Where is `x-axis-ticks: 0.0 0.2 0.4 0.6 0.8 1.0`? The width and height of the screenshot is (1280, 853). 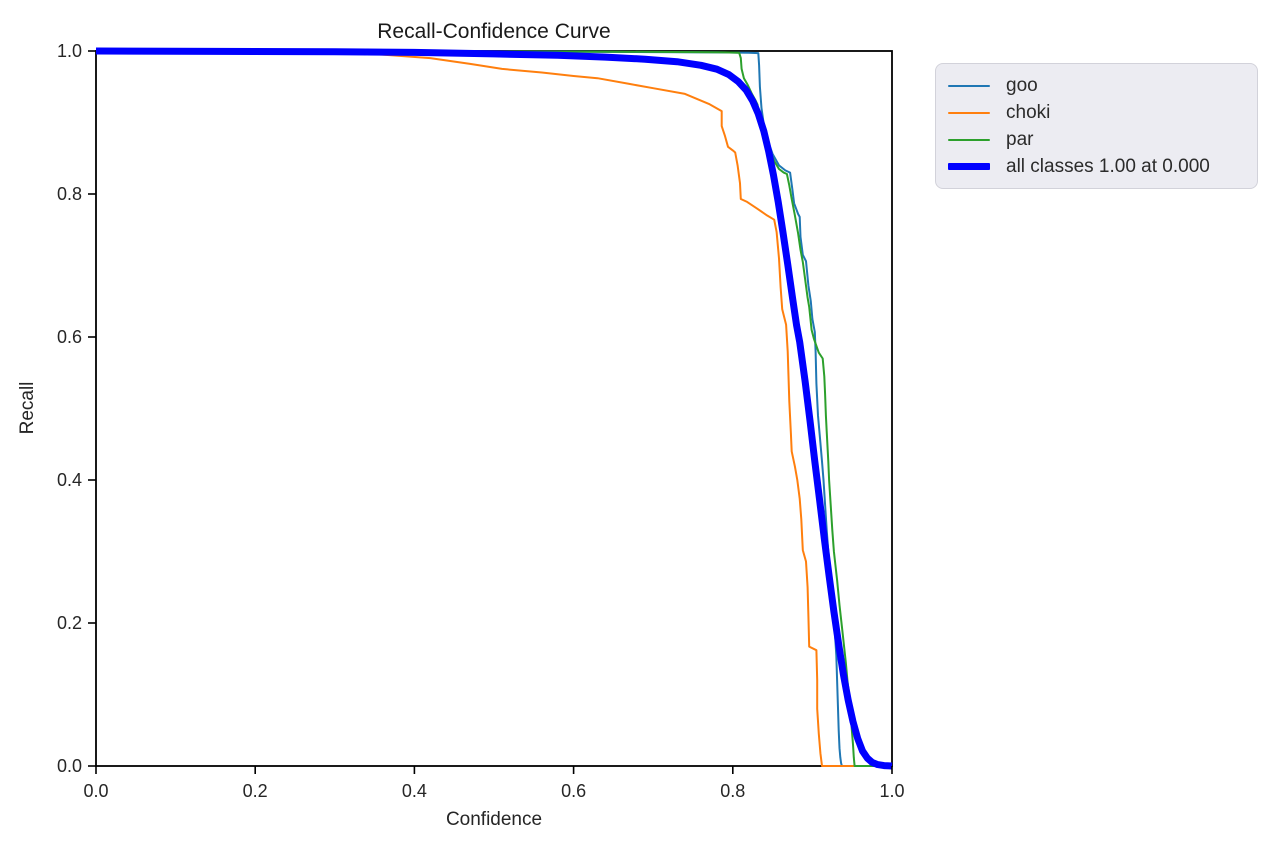 x-axis-ticks: 0.0 0.2 0.4 0.6 0.8 1.0 is located at coordinates (494, 783).